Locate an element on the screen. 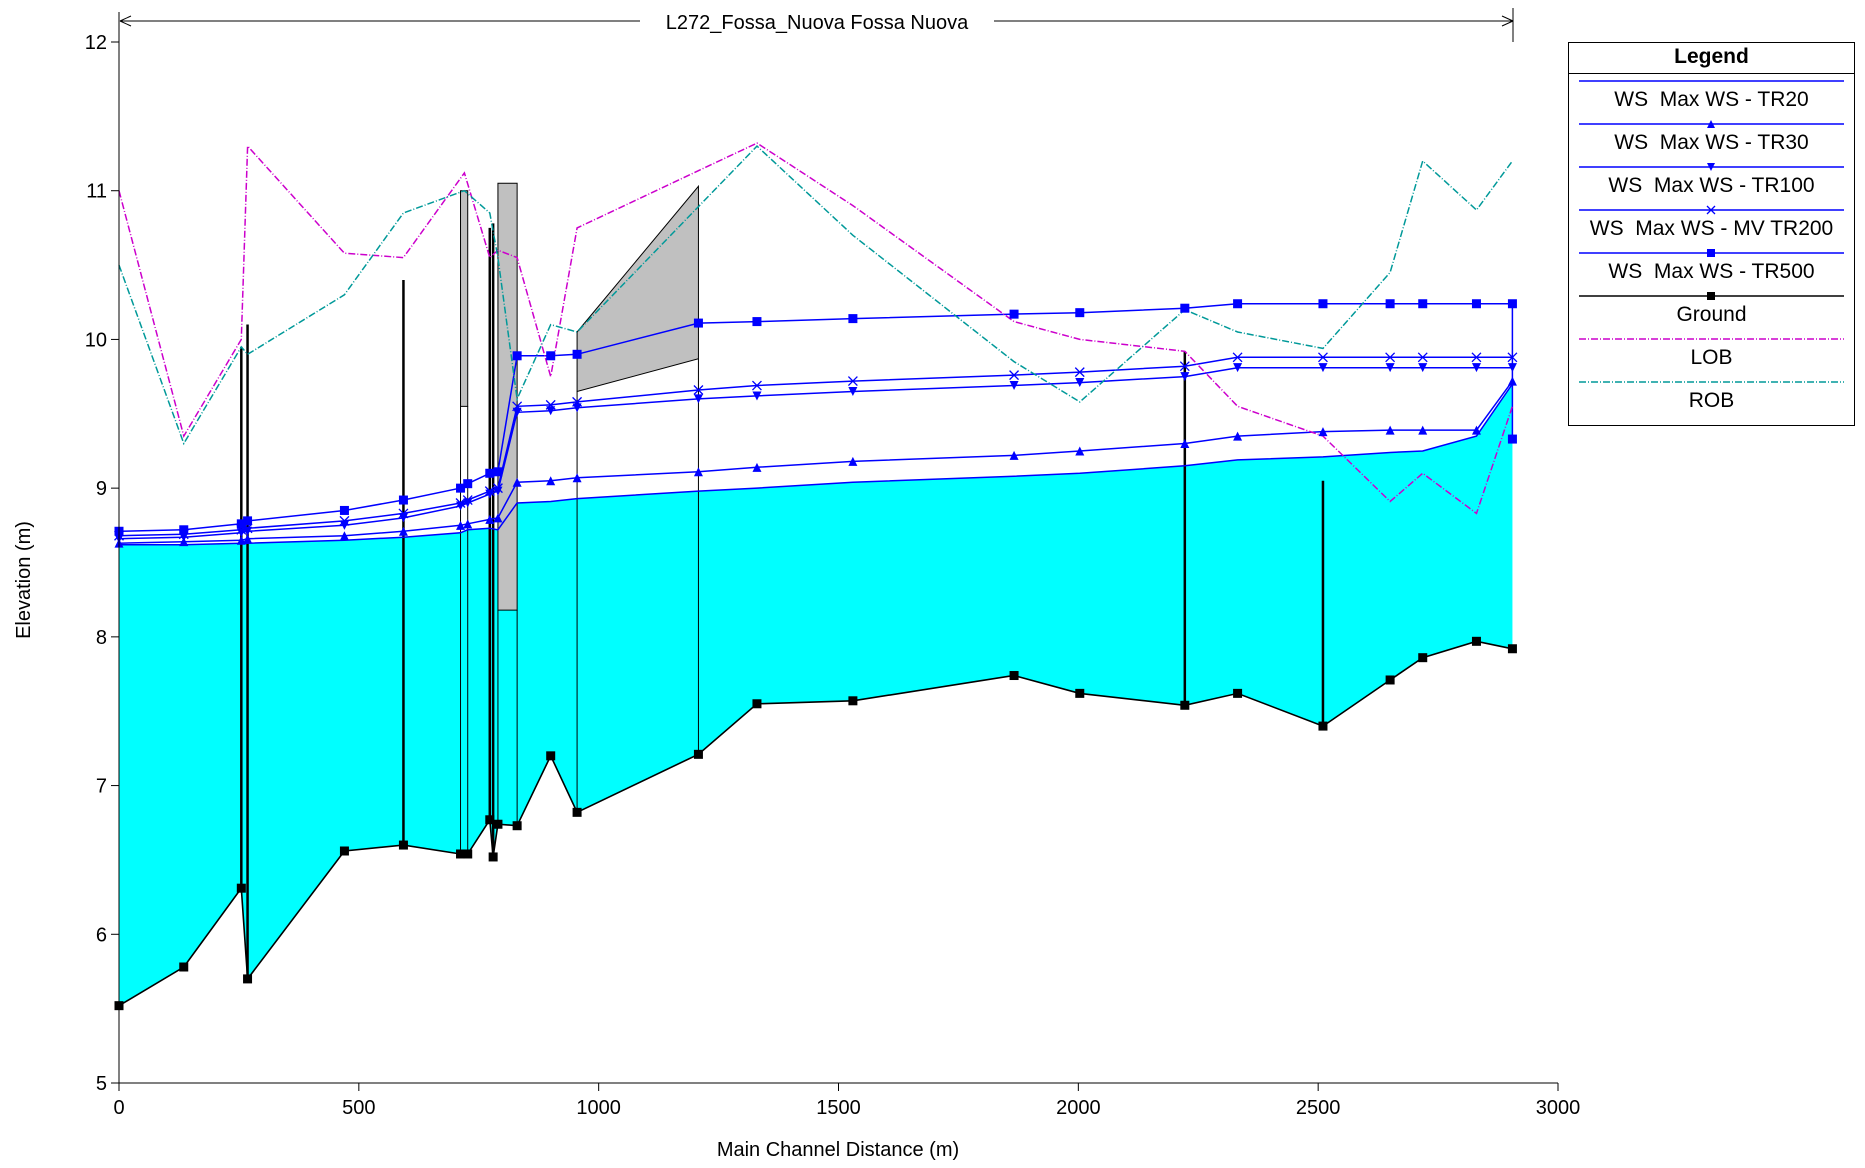 The width and height of the screenshot is (1865, 1168). series-line-ws-max-ws-tr500 is located at coordinates (816, 417).